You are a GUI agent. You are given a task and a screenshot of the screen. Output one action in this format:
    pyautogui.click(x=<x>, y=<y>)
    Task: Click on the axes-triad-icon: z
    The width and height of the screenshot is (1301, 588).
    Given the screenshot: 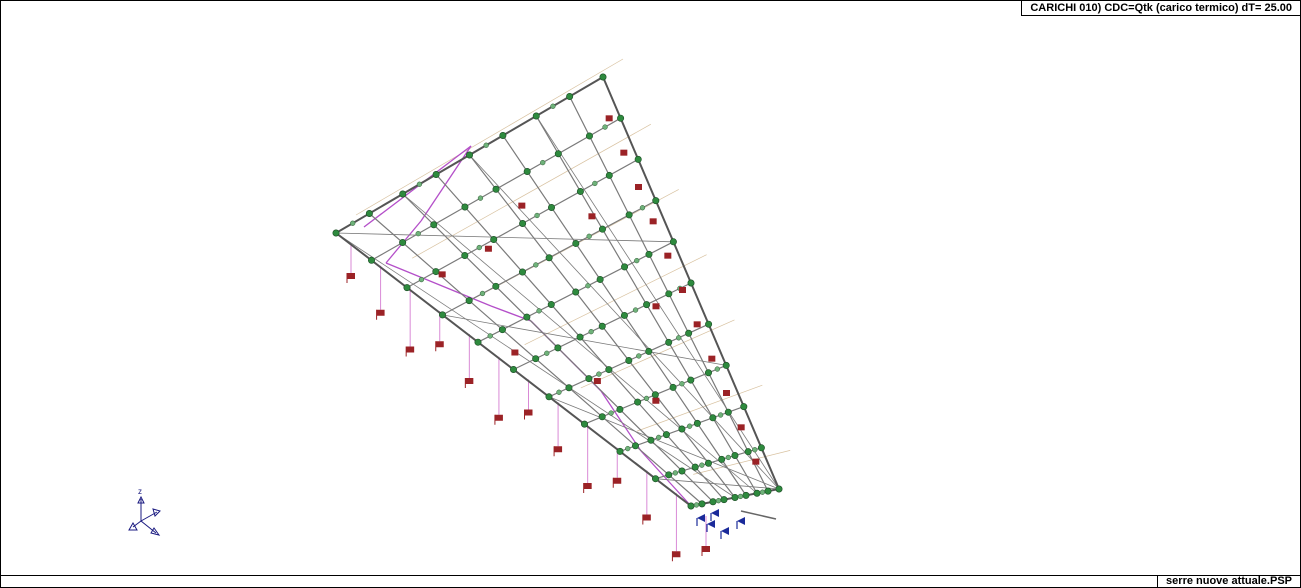 What is the action you would take?
    pyautogui.click(x=144, y=511)
    